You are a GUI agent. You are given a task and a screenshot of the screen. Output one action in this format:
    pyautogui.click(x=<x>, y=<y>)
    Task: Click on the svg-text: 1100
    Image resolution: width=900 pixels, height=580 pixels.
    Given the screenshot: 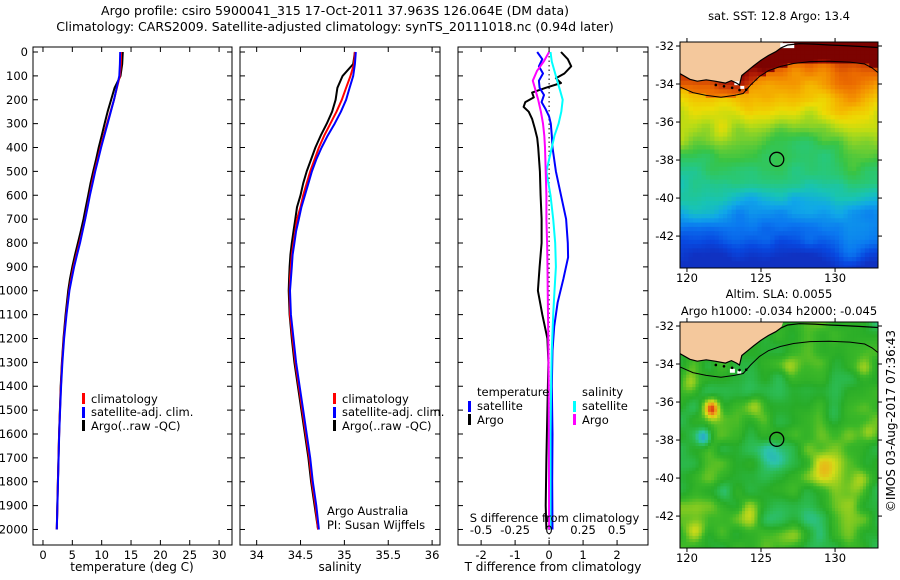 What is the action you would take?
    pyautogui.click(x=14, y=315)
    